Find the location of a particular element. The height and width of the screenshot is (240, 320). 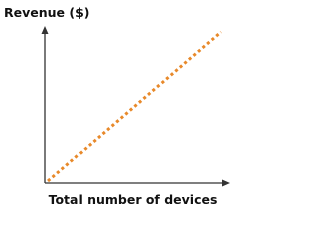

x-axis-arrow is located at coordinates (226, 183).